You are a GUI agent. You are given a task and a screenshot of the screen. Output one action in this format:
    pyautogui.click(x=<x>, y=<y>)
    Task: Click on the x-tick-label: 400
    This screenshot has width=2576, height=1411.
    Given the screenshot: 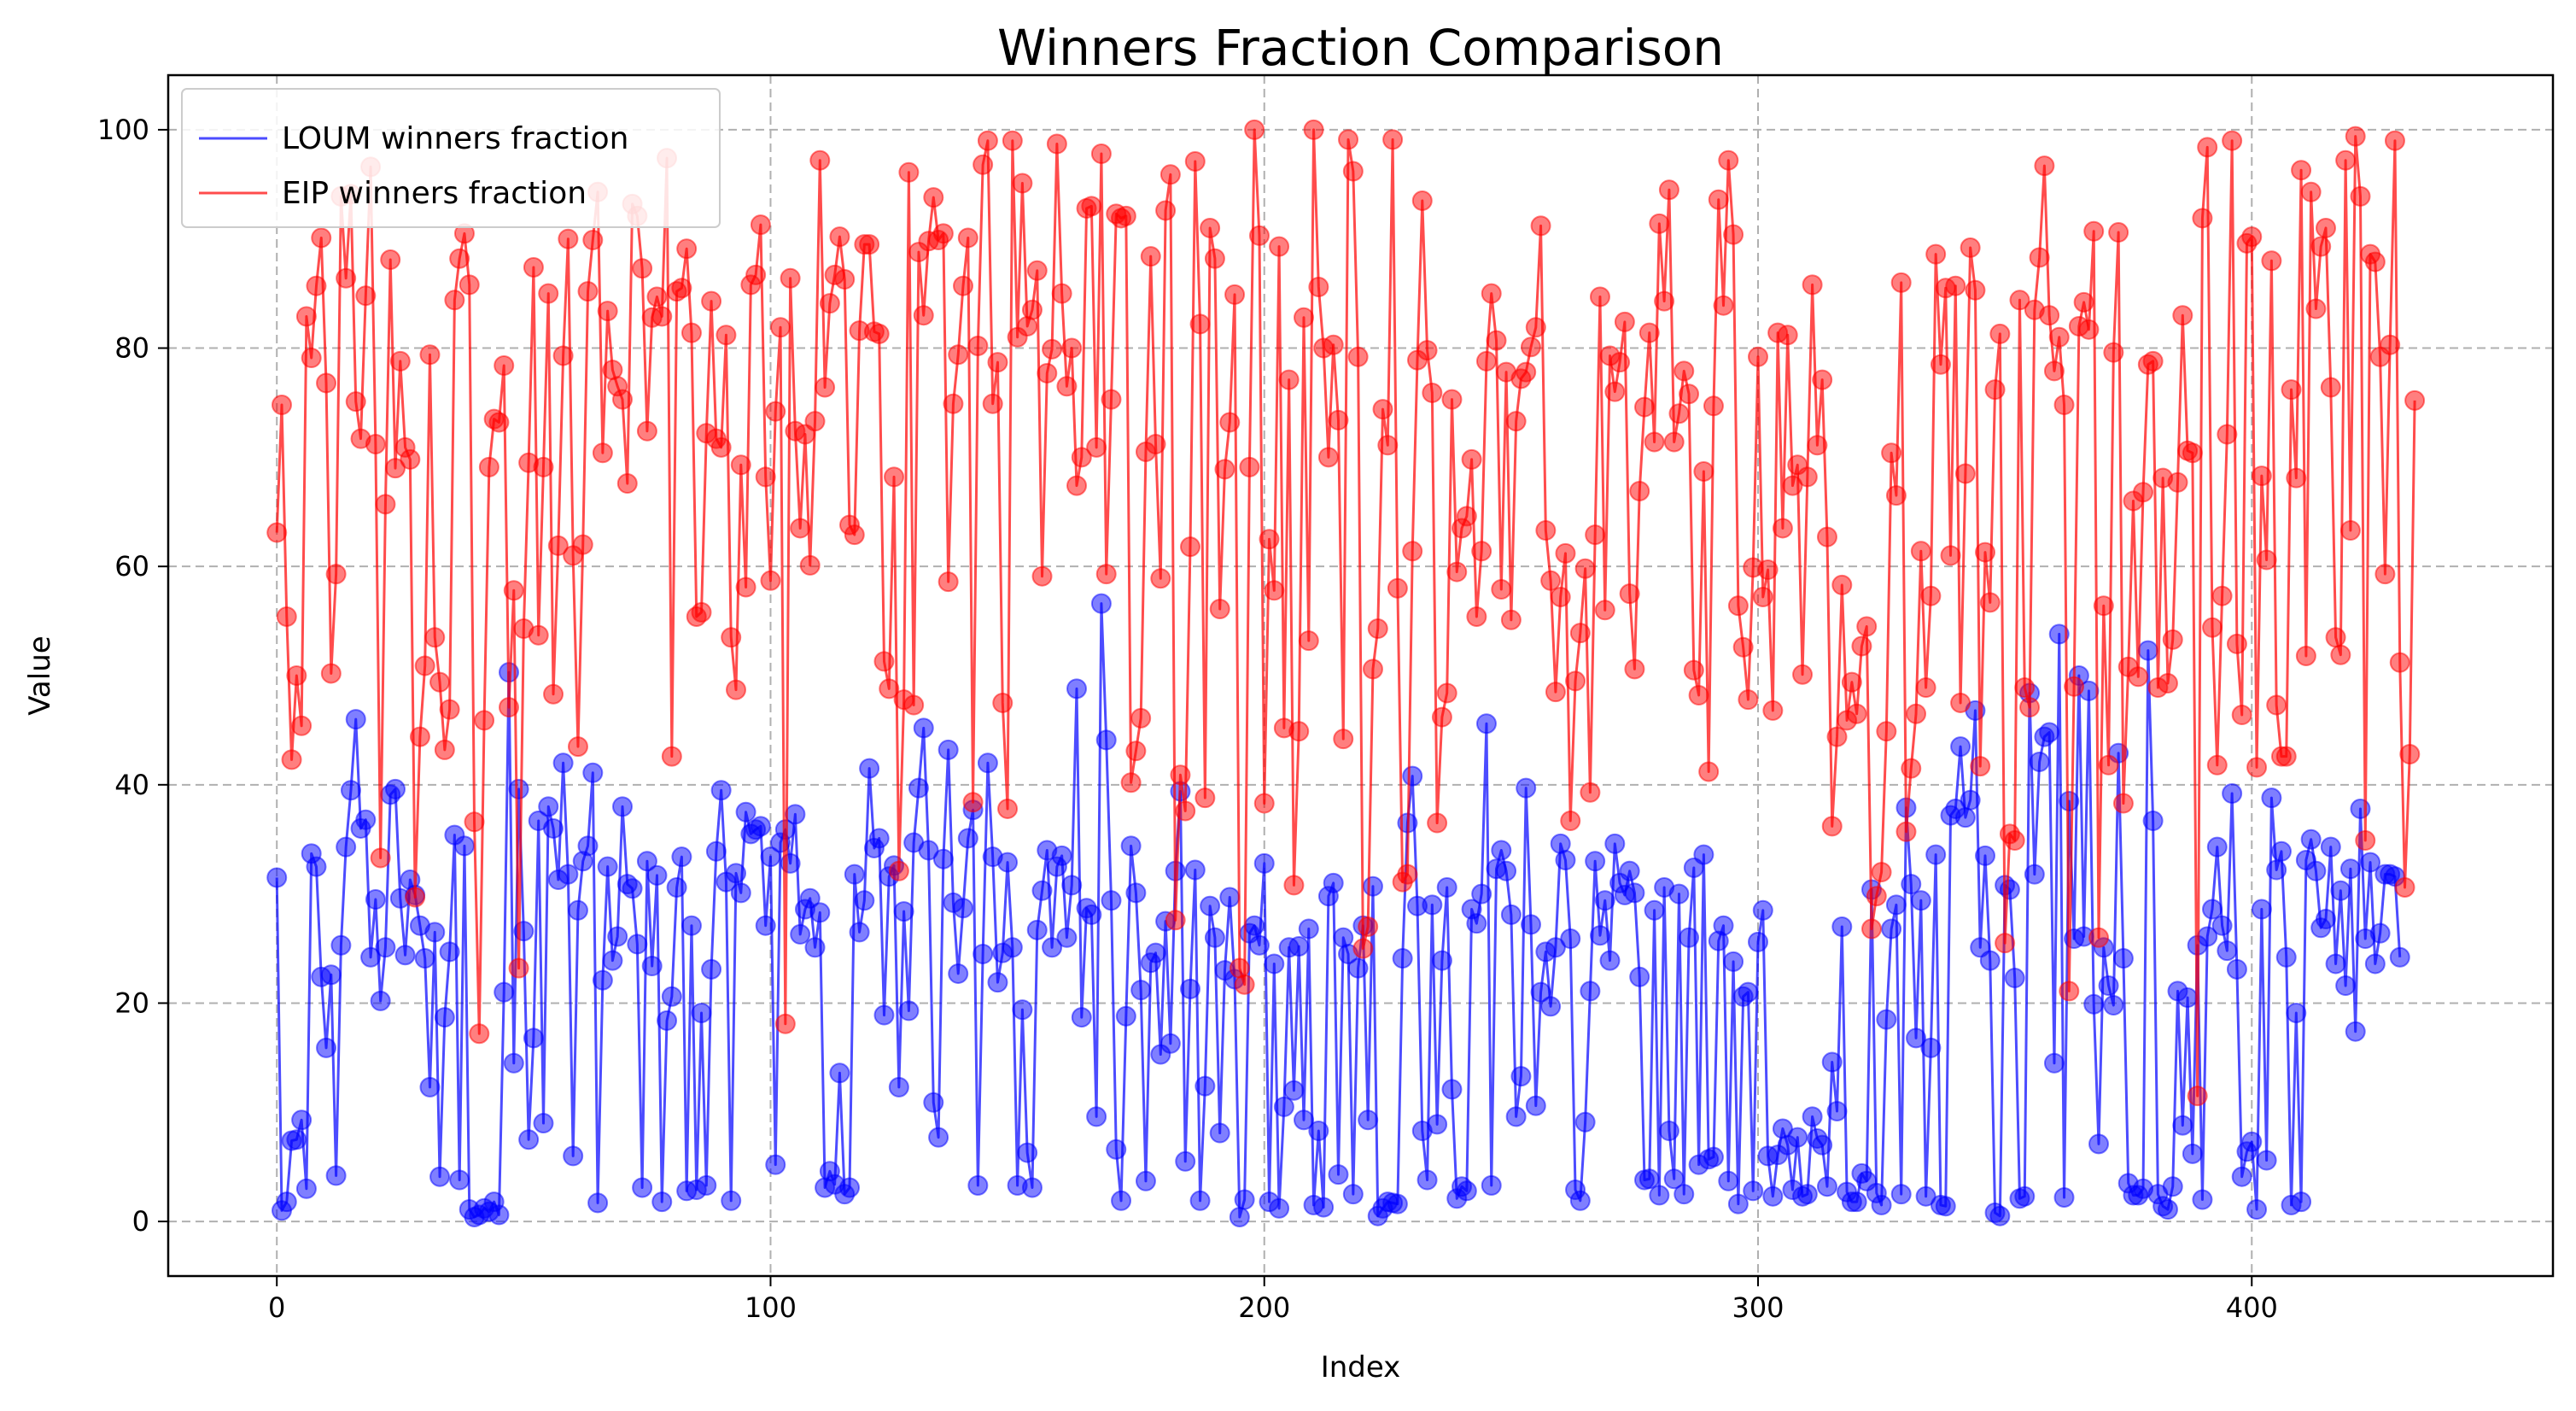 What is the action you would take?
    pyautogui.click(x=2252, y=1307)
    